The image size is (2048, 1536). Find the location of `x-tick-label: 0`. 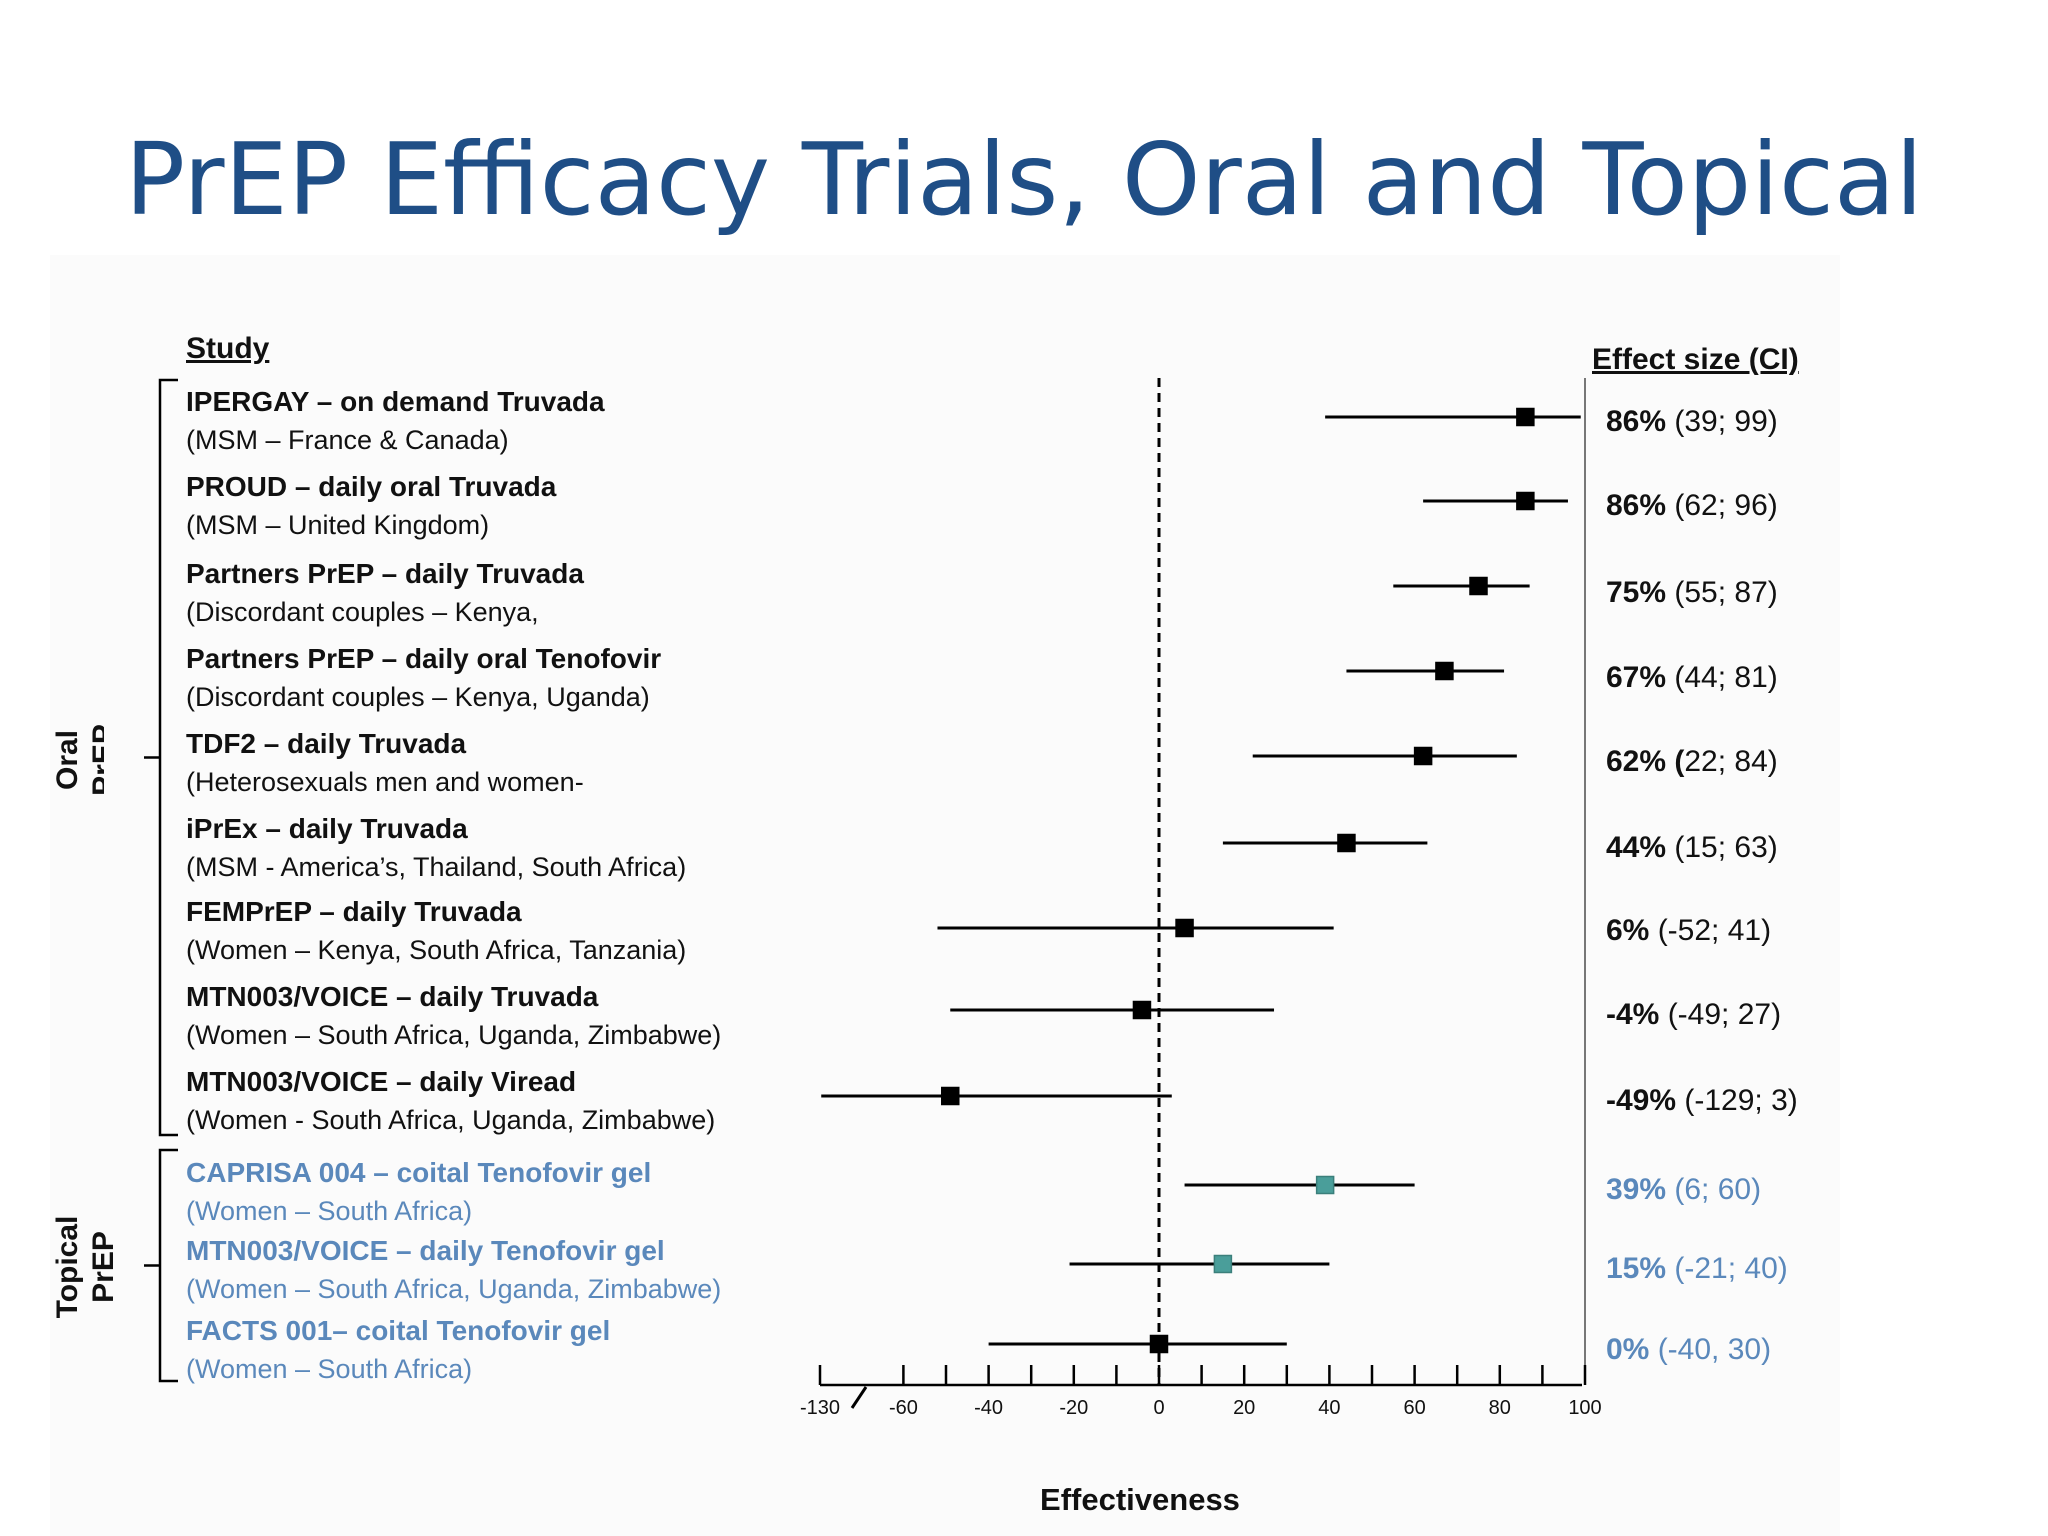

x-tick-label: 0 is located at coordinates (1158, 1408).